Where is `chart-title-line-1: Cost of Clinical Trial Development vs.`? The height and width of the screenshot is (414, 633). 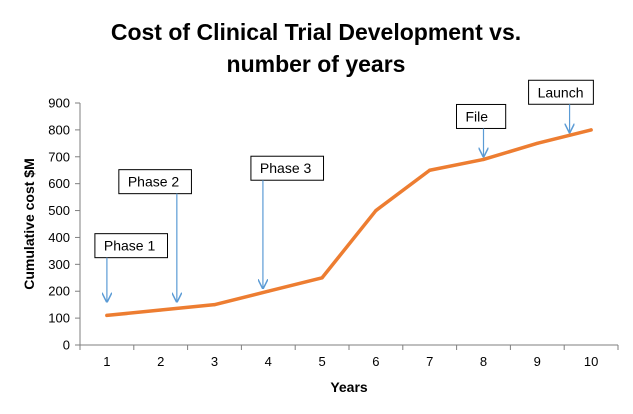
chart-title-line-1: Cost of Clinical Trial Development vs. is located at coordinates (316, 32).